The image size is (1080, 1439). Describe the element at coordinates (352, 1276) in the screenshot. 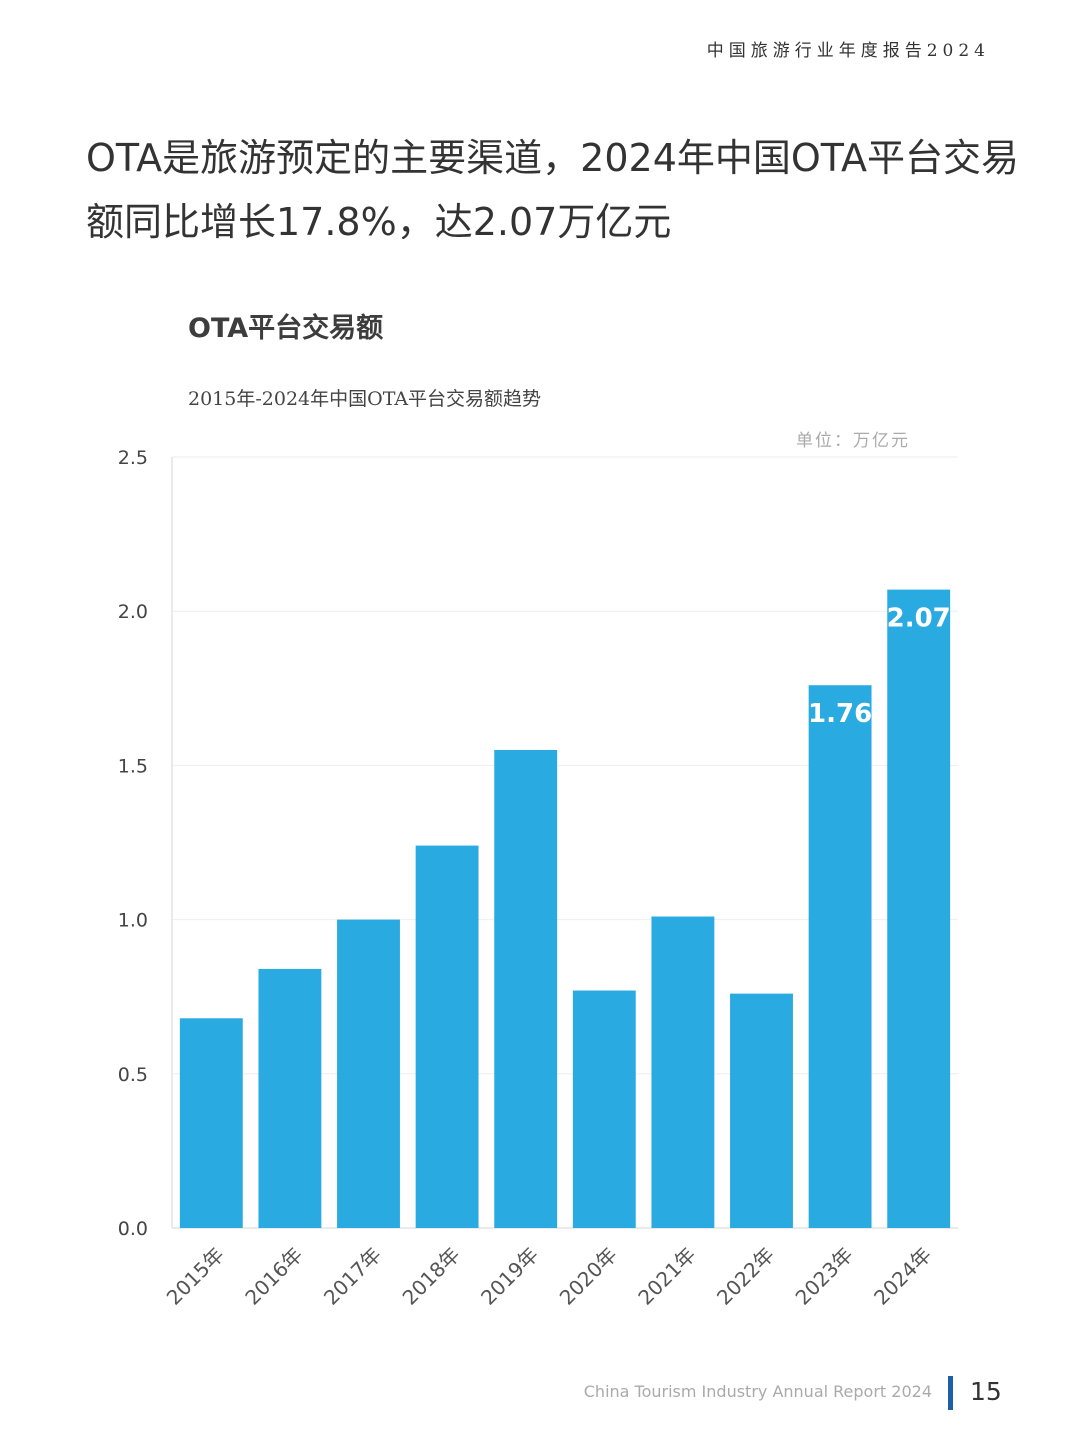

I see `x-tick-label: 2017年` at that location.